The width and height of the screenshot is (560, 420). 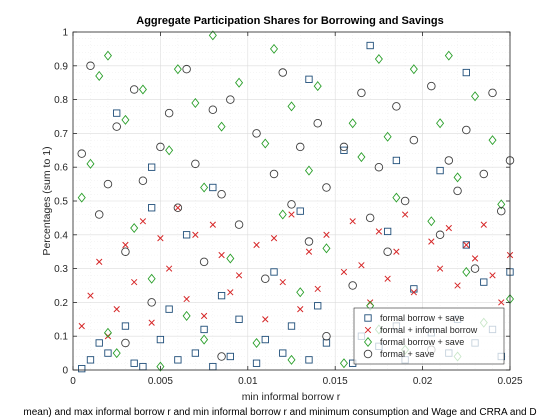 What do you see at coordinates (61, 303) in the screenshot?
I see `y-tick-label: 0.2` at bounding box center [61, 303].